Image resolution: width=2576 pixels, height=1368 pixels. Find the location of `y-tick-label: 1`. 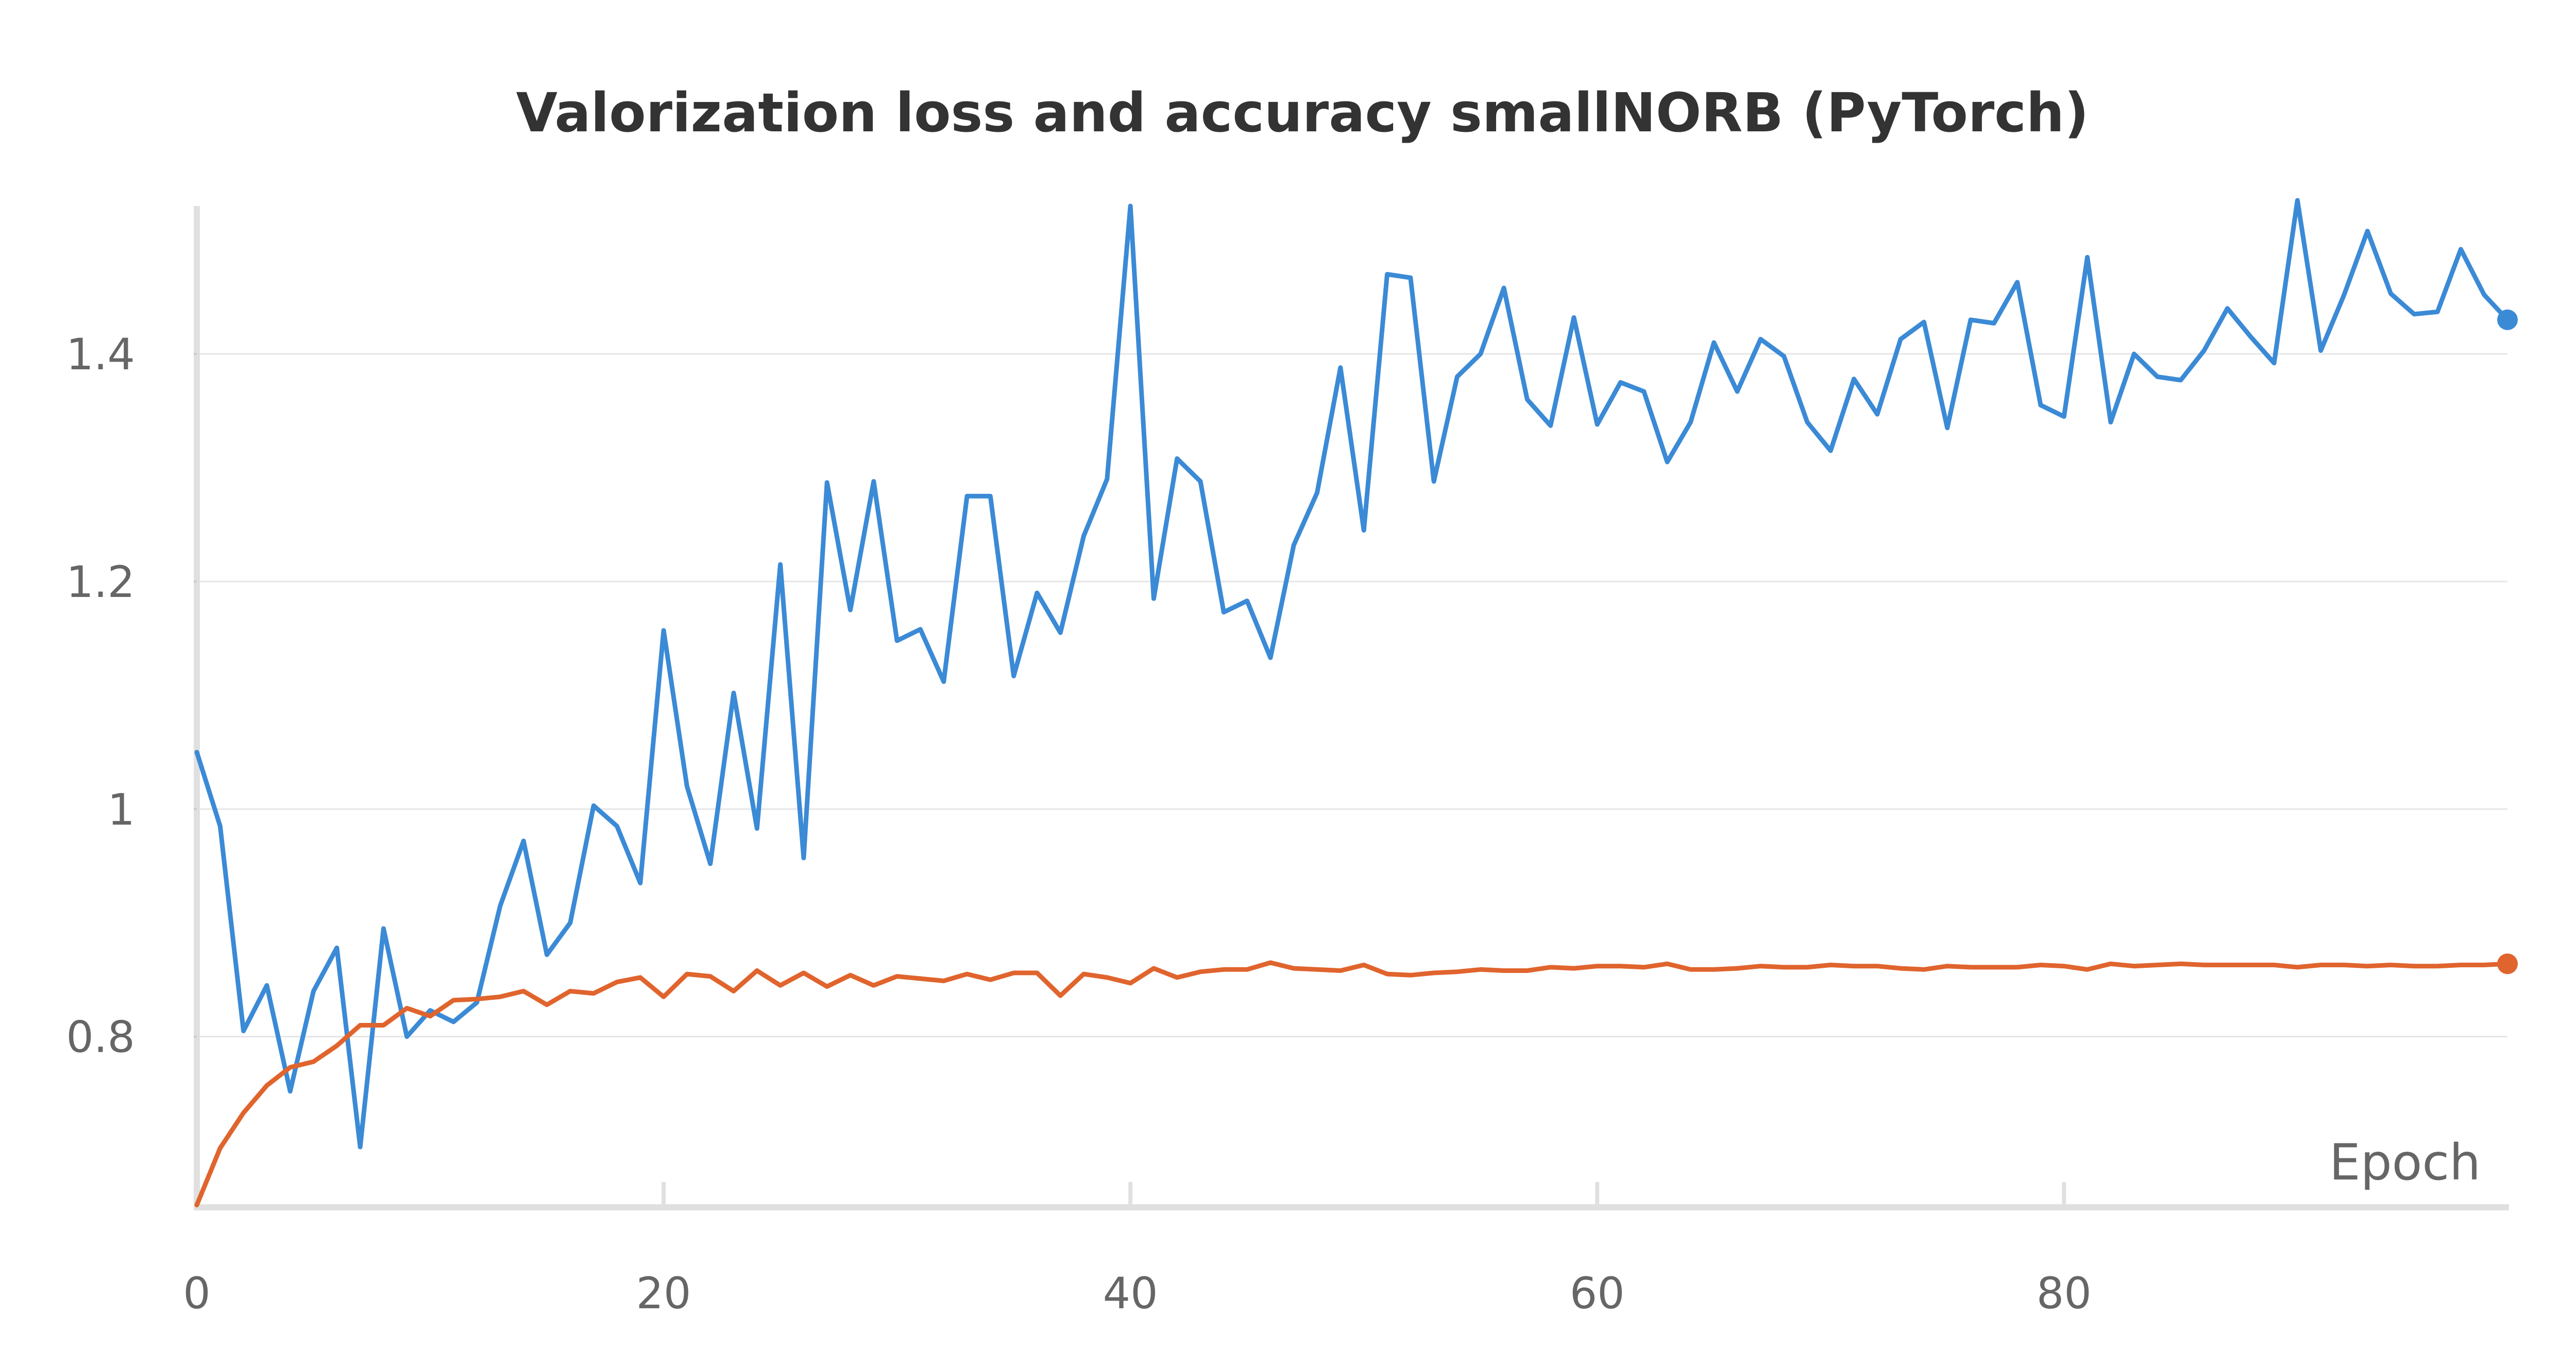

y-tick-label: 1 is located at coordinates (121, 809).